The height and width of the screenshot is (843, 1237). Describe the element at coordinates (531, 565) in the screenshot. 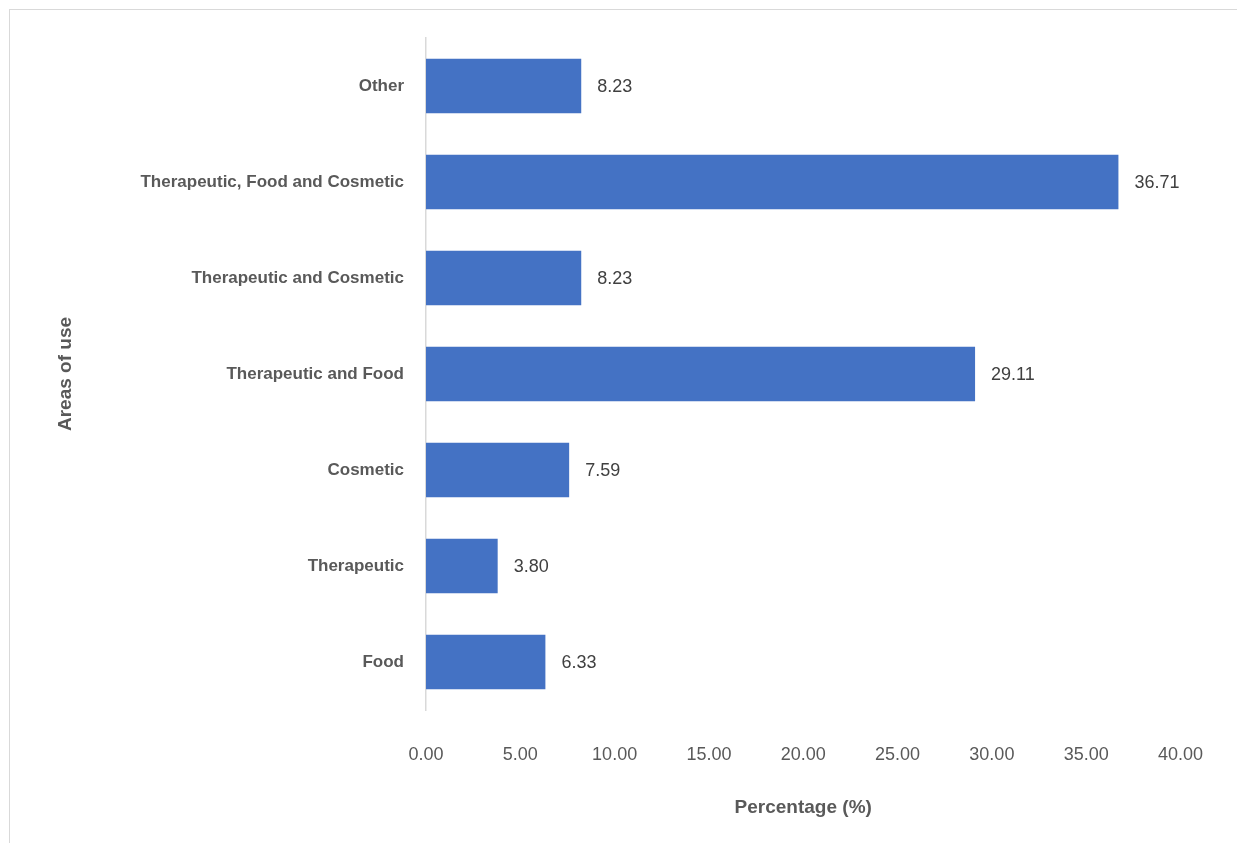

I see `data-label: 3.80` at that location.